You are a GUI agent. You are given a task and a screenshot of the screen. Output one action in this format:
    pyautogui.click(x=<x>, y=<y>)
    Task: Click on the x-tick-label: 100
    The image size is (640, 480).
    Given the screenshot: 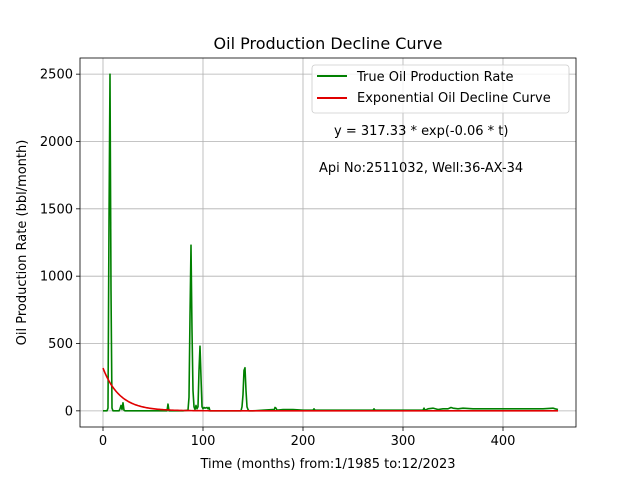 What is the action you would take?
    pyautogui.click(x=203, y=441)
    